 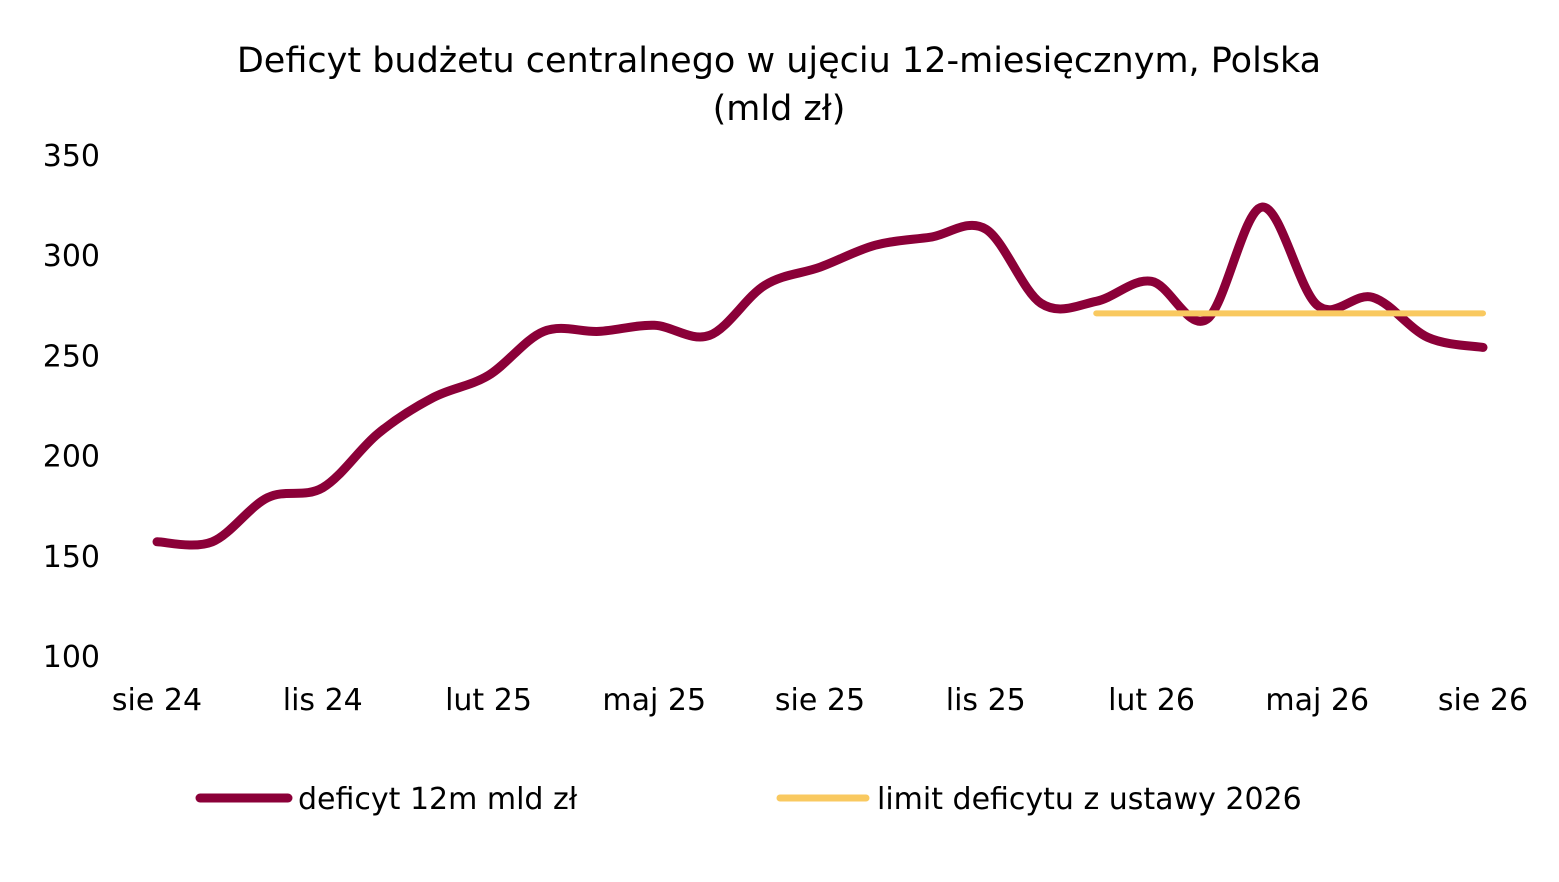 I want to click on y-tick-label: 150, so click(x=71, y=557).